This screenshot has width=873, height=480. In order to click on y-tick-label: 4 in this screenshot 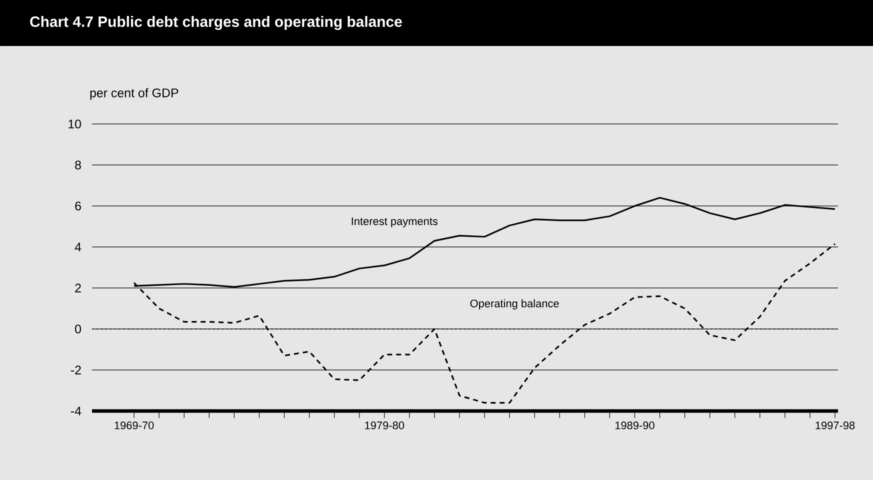, I will do `click(78, 247)`.